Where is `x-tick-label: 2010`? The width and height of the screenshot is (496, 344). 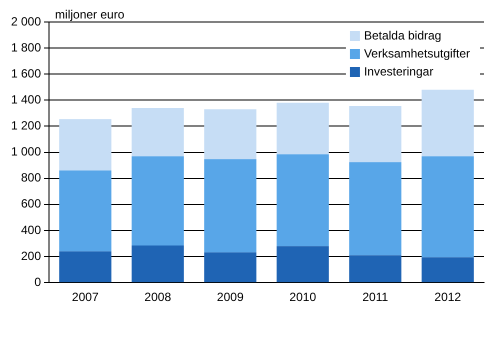 x-tick-label: 2010 is located at coordinates (302, 297).